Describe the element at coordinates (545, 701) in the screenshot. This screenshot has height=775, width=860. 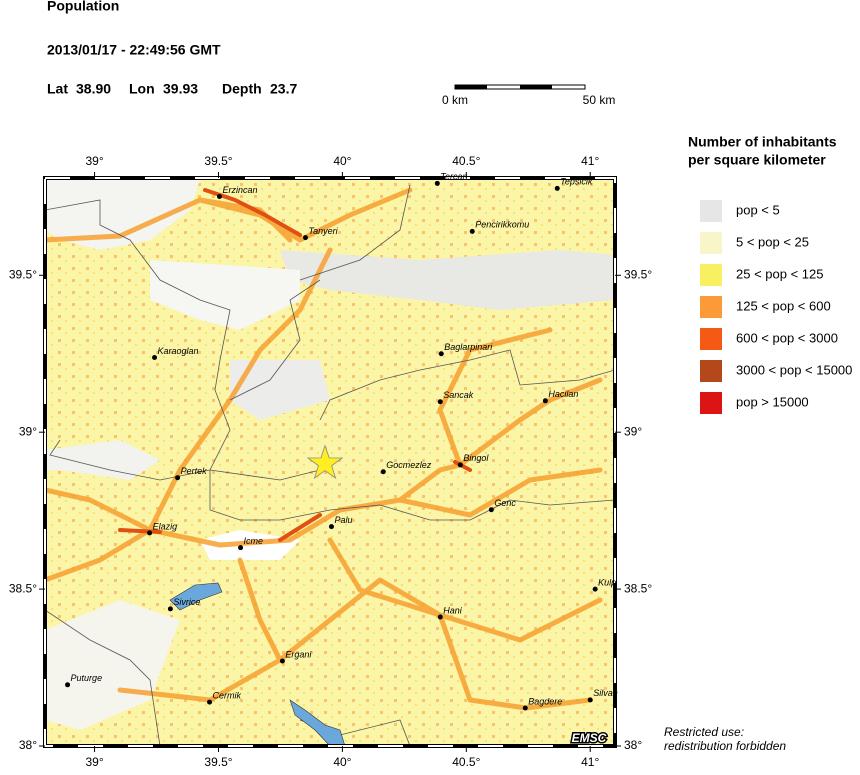
I see `town-label: Bagdere` at that location.